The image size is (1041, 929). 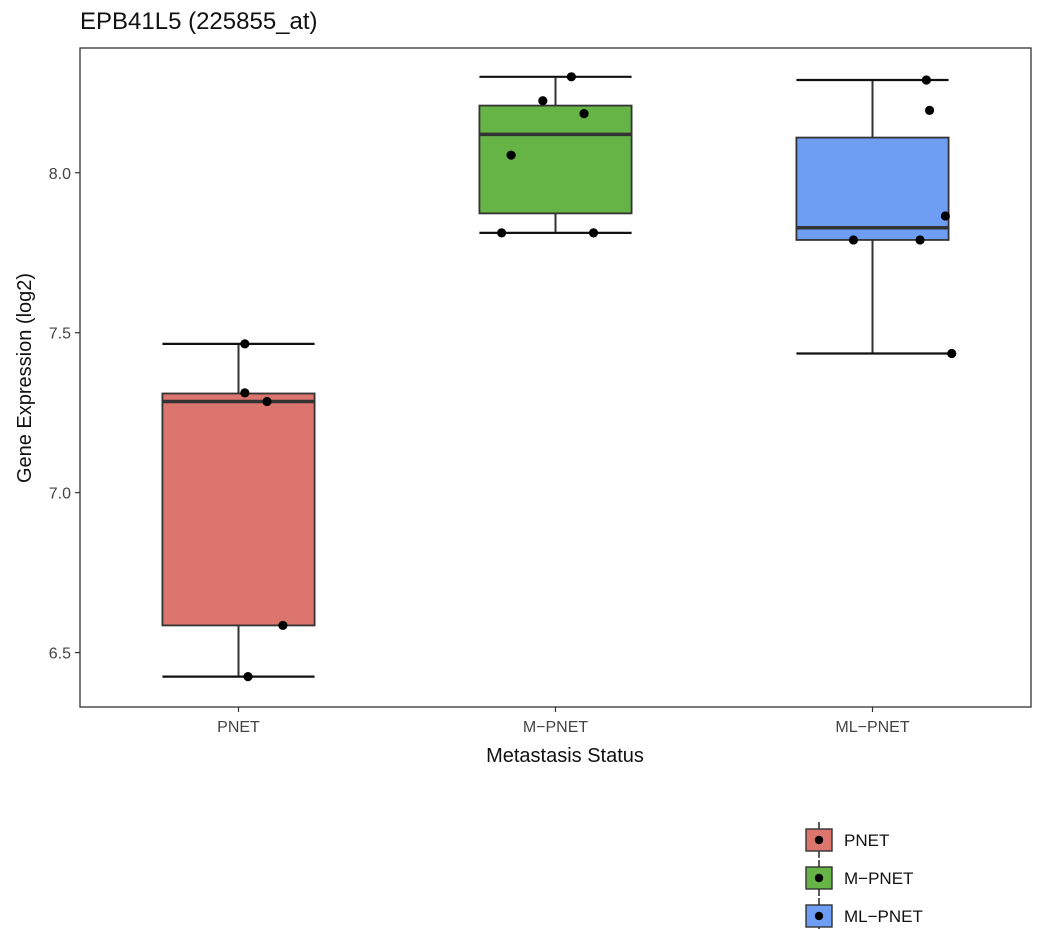 I want to click on y-tick-label: 7.5, so click(x=60, y=334).